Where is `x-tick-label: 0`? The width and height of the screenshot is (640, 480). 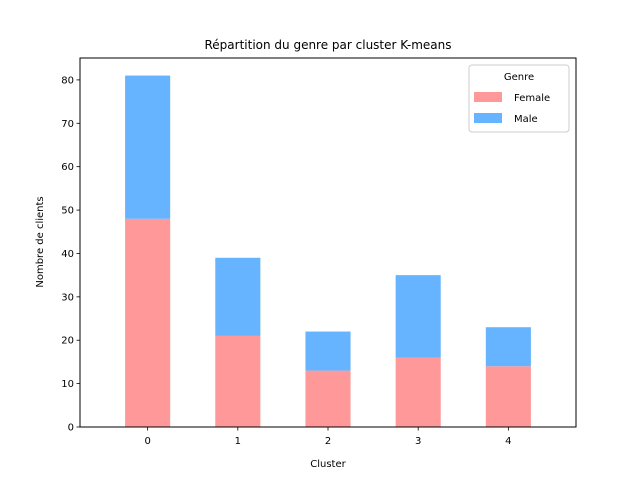 x-tick-label: 0 is located at coordinates (147, 441).